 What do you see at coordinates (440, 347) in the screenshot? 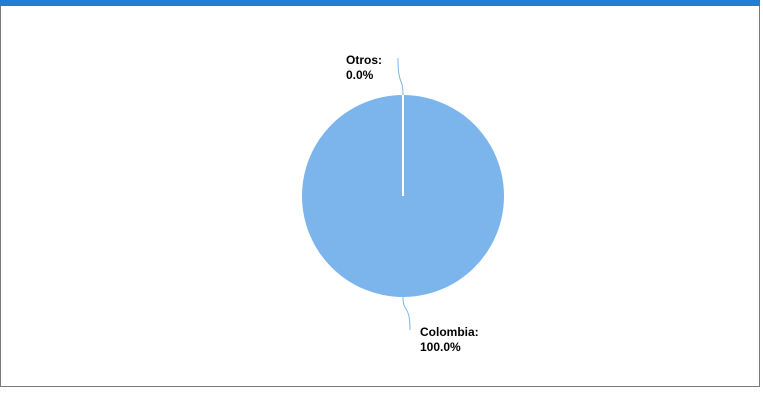
I see `value-label: 100.0%` at bounding box center [440, 347].